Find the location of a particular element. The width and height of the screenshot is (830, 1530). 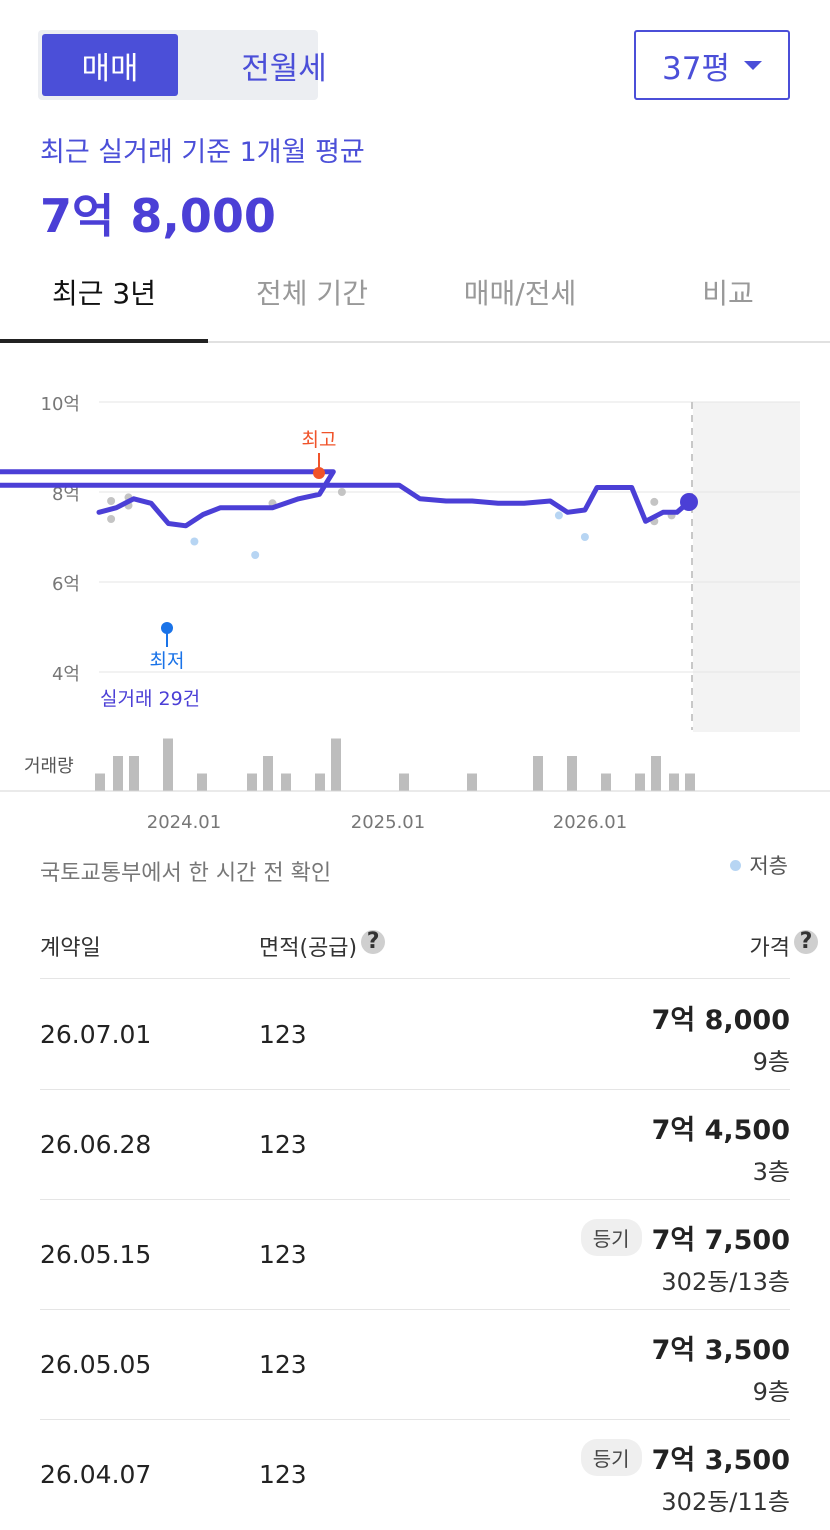

average-price: 7억 8,000 is located at coordinates (158, 216).